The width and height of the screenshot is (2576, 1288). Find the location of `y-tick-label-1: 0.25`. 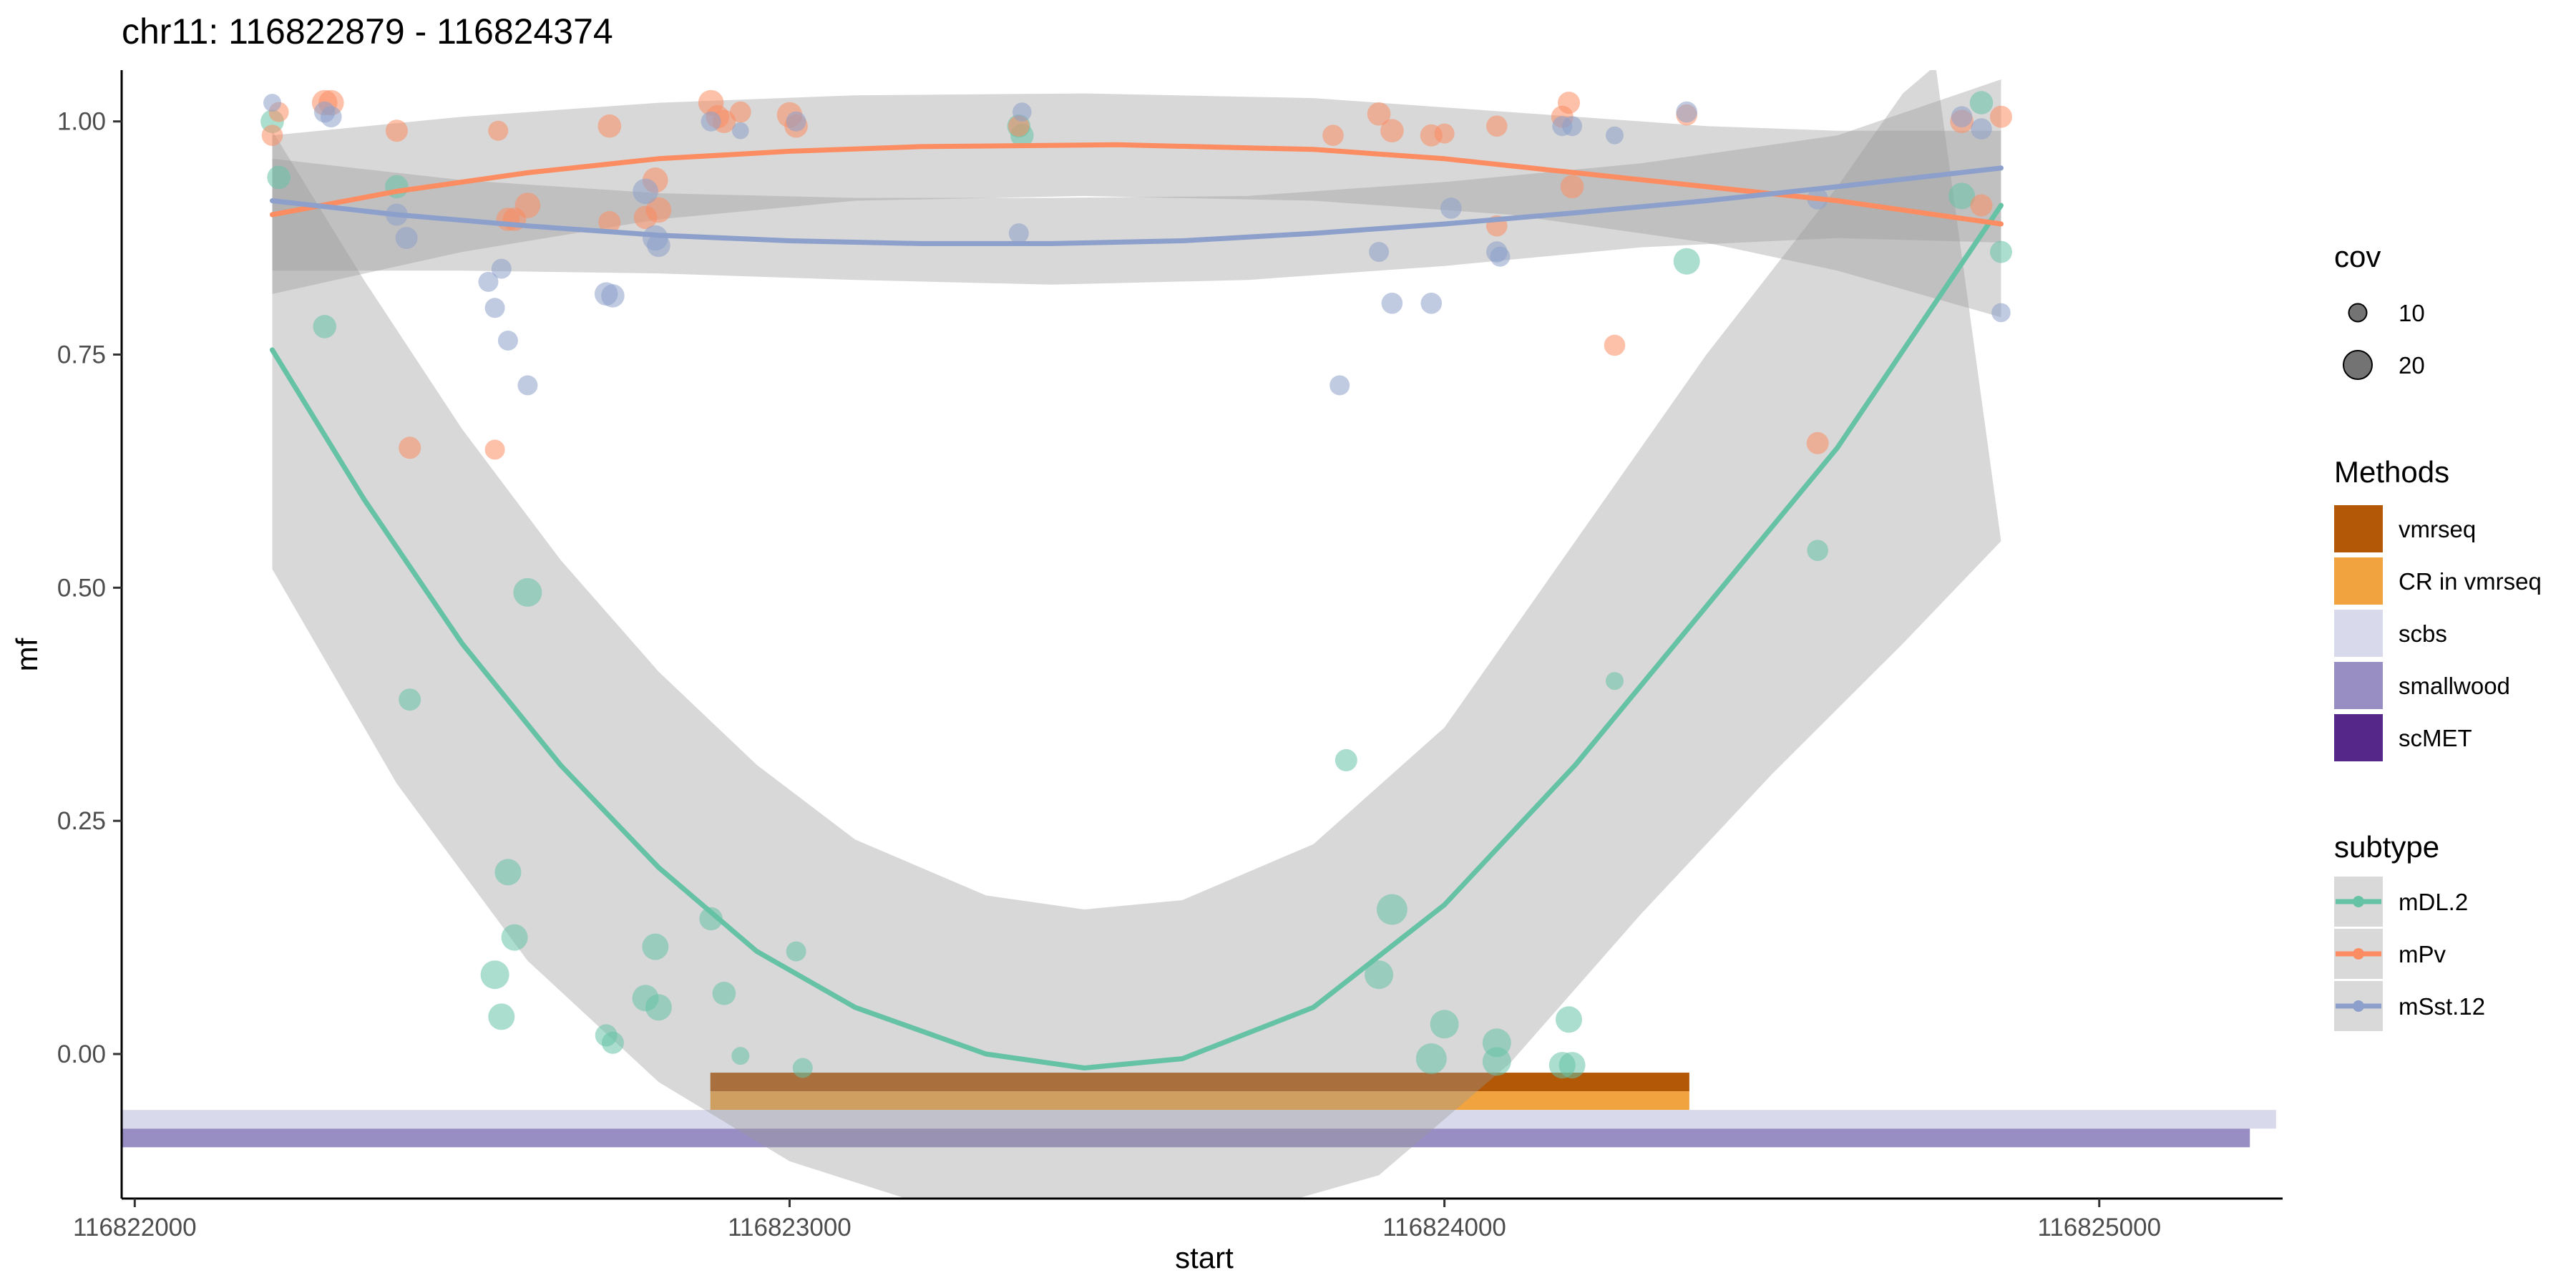

y-tick-label-1: 0.25 is located at coordinates (81, 821).